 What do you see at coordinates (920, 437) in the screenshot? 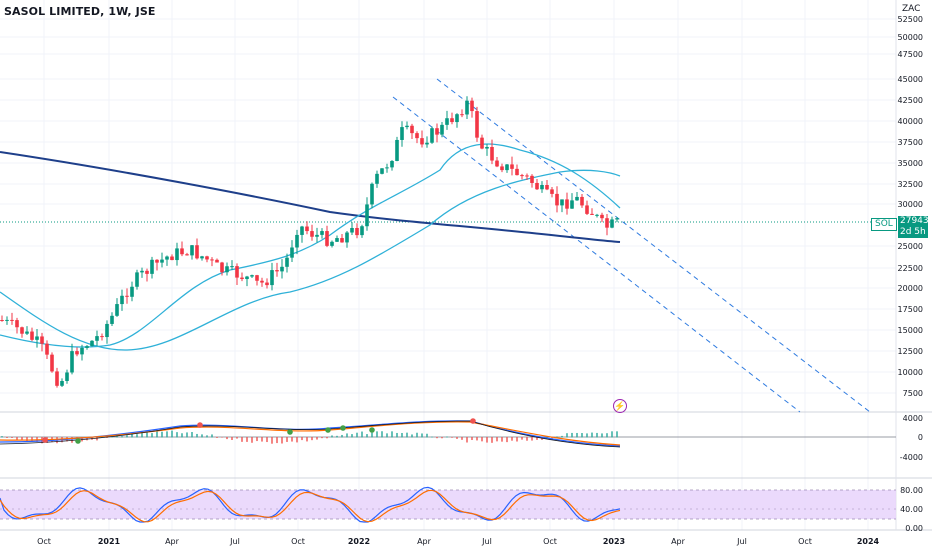
I see `macd-axis-label: 0` at bounding box center [920, 437].